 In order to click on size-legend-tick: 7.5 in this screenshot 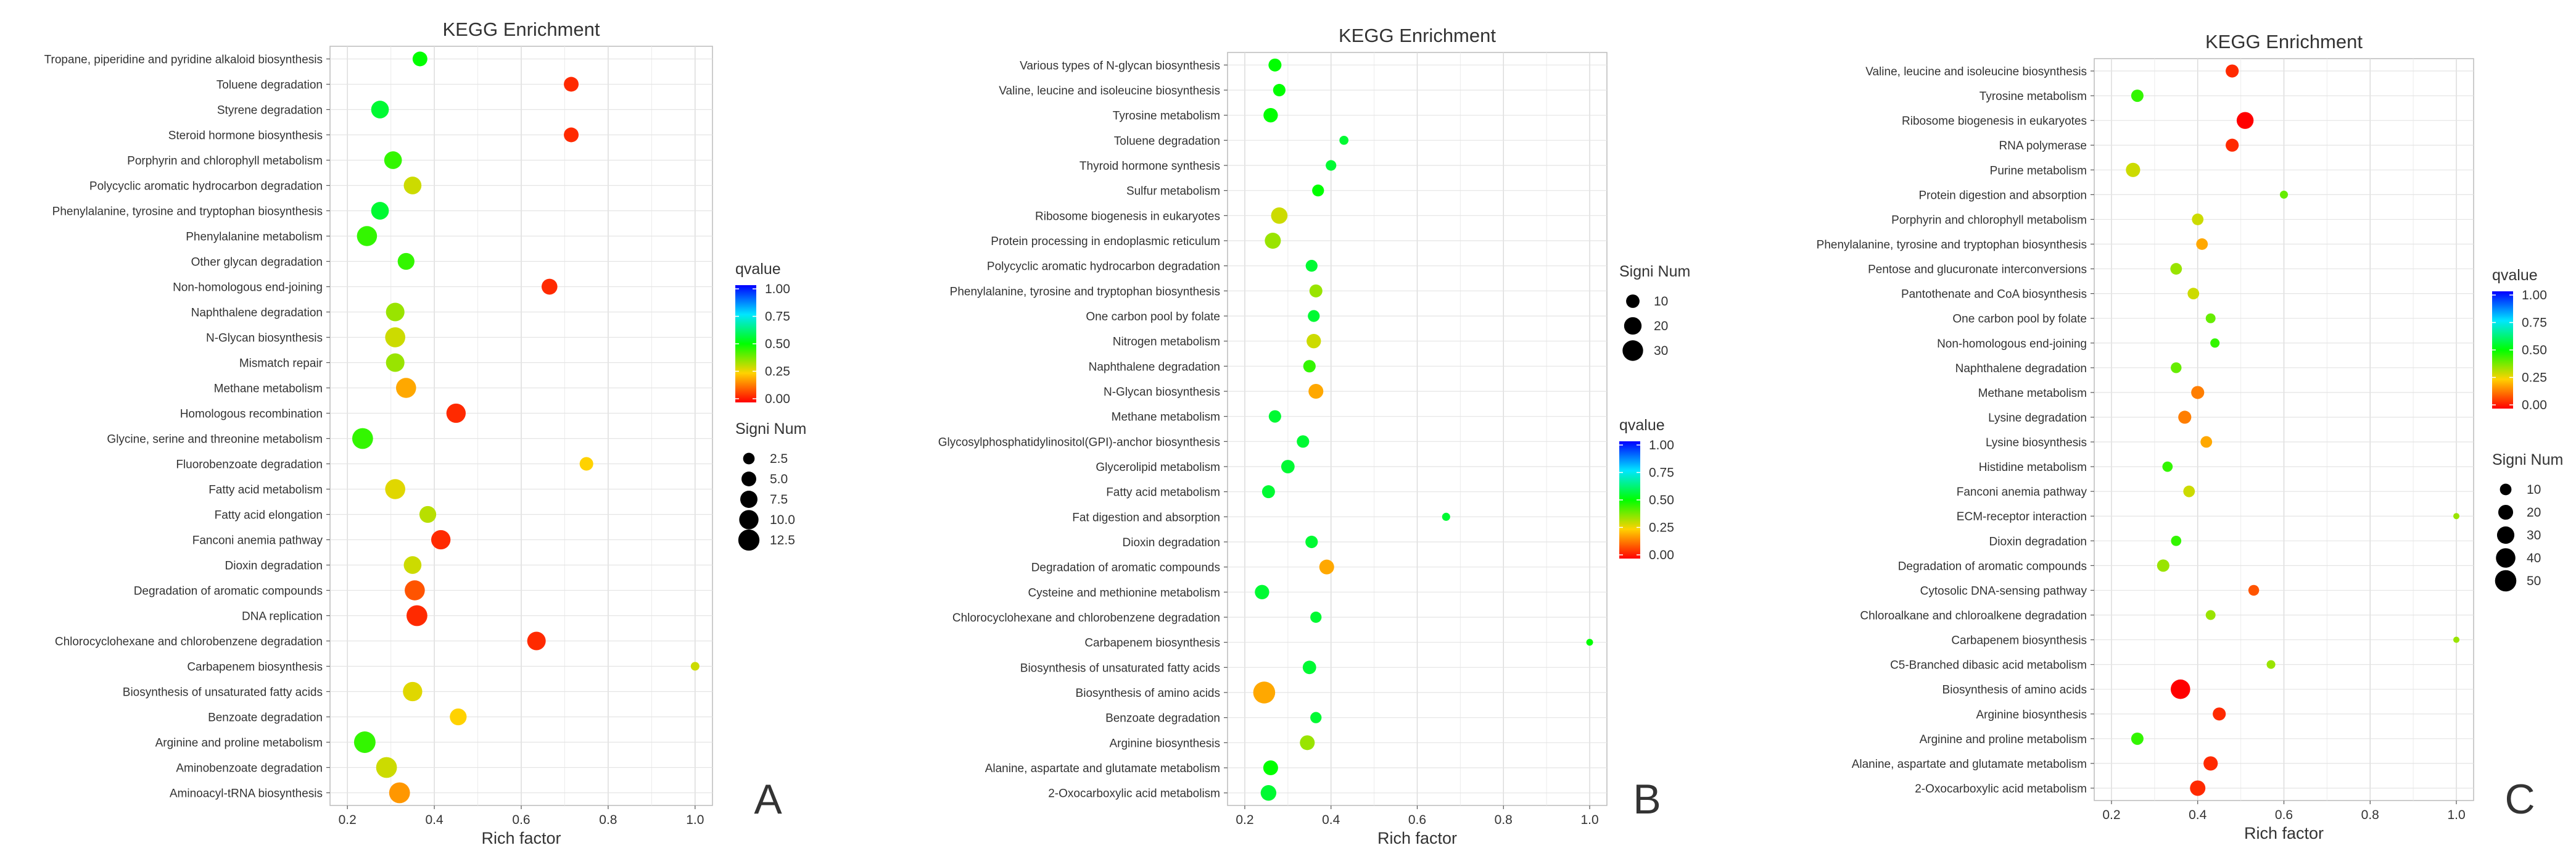, I will do `click(779, 500)`.